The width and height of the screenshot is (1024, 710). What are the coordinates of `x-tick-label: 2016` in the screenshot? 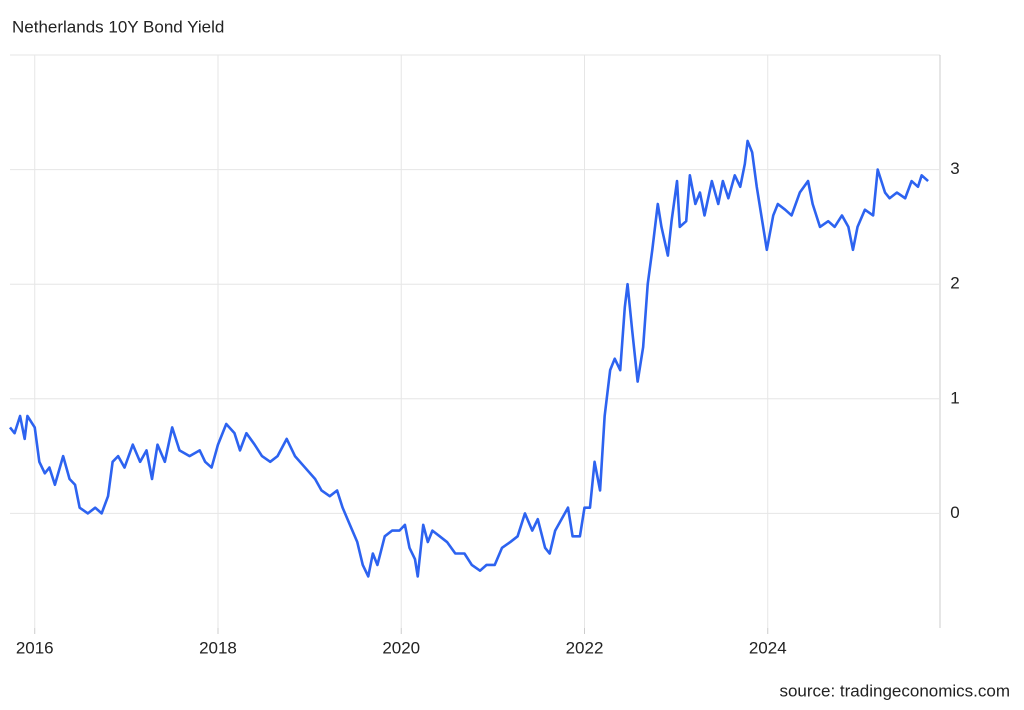 It's located at (35, 647).